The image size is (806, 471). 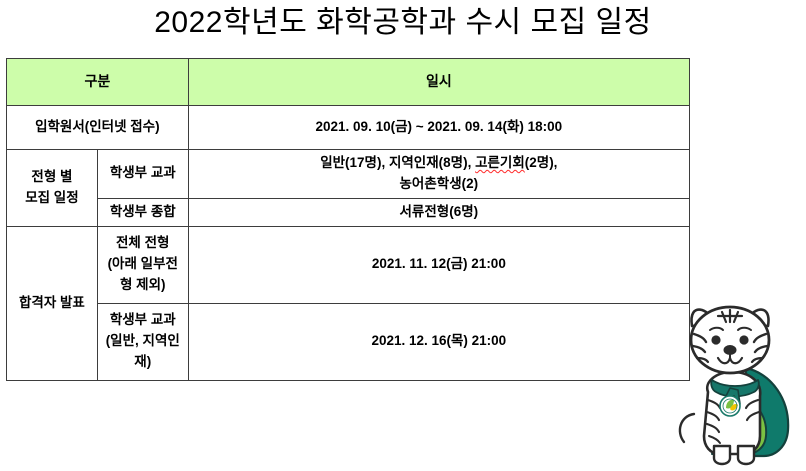 I want to click on sub-row-value-subject-based: 일반(17명), 지역인재(8명), 고른기회(2명), 농어촌학생(2), so click(x=439, y=174).